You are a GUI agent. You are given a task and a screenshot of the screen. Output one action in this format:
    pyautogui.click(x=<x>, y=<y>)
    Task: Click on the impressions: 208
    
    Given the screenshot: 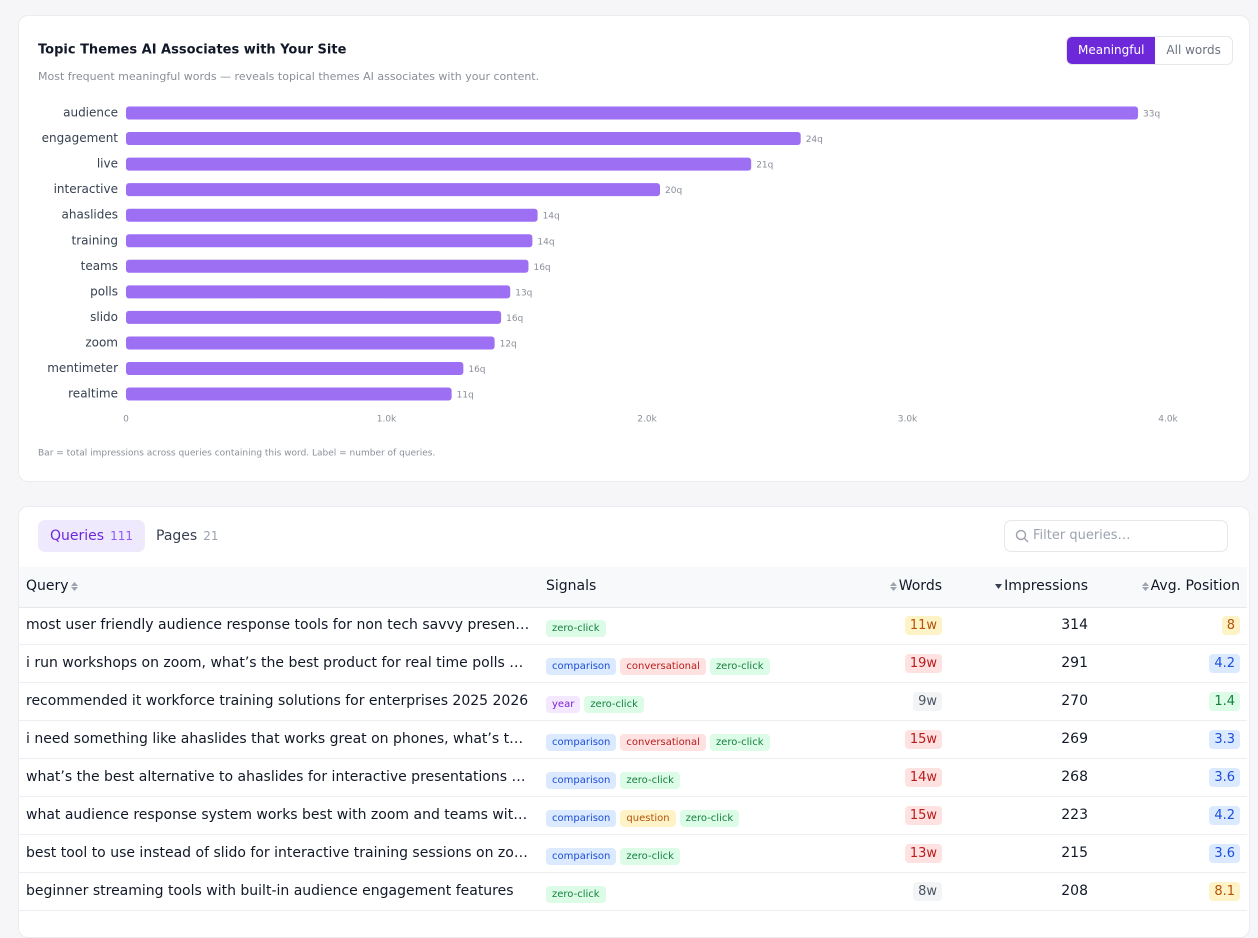 What is the action you would take?
    pyautogui.click(x=1074, y=891)
    